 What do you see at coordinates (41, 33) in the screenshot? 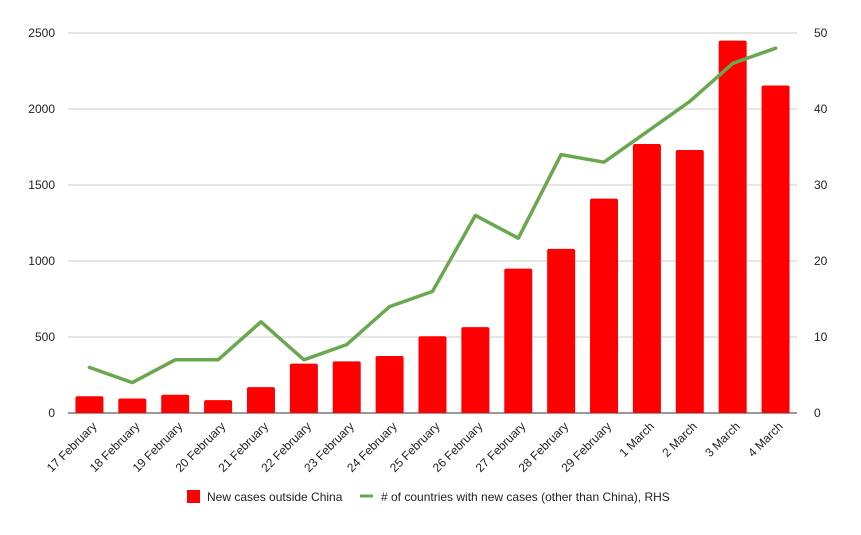
I see `left-tick-label: 2500` at bounding box center [41, 33].